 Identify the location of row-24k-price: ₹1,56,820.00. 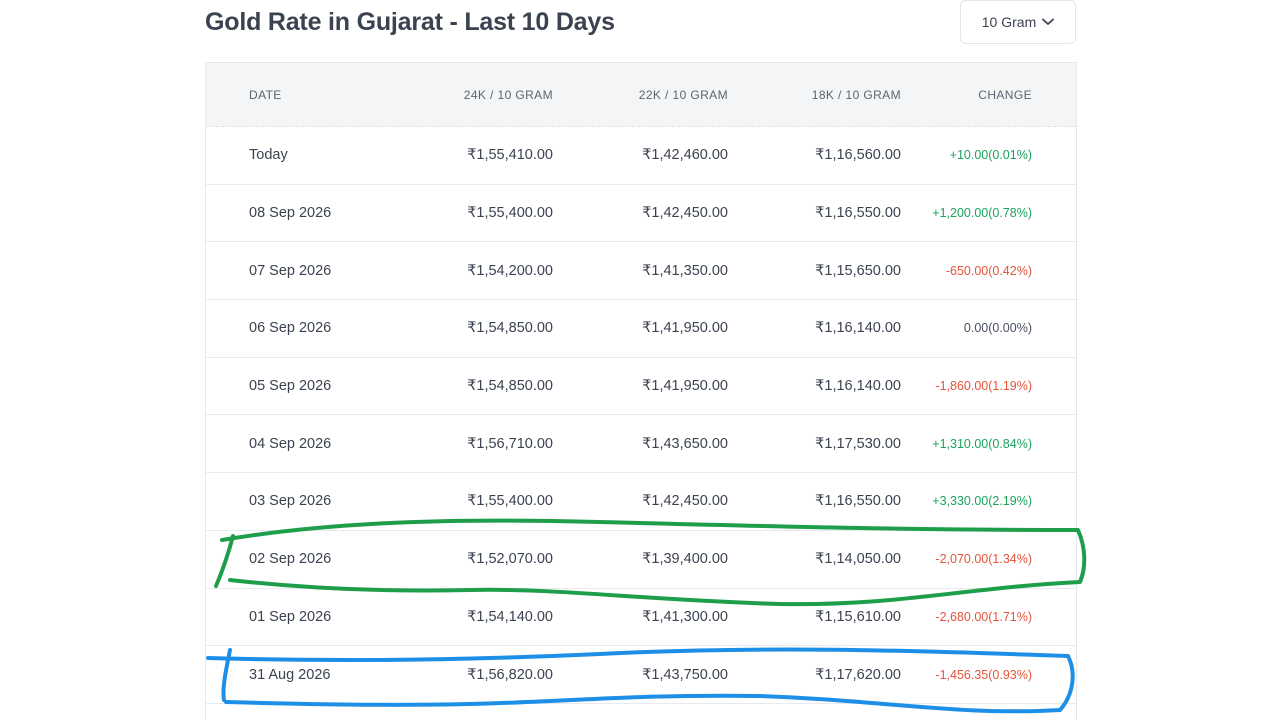
(510, 674).